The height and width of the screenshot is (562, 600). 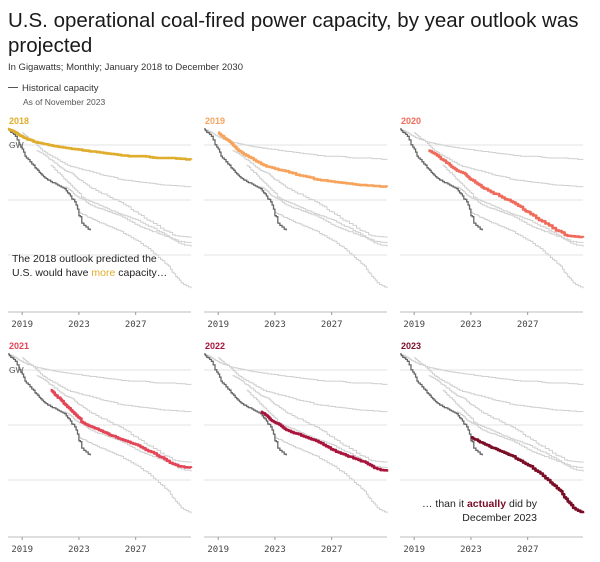 I want to click on panel-year-label: 2020, so click(x=411, y=121).